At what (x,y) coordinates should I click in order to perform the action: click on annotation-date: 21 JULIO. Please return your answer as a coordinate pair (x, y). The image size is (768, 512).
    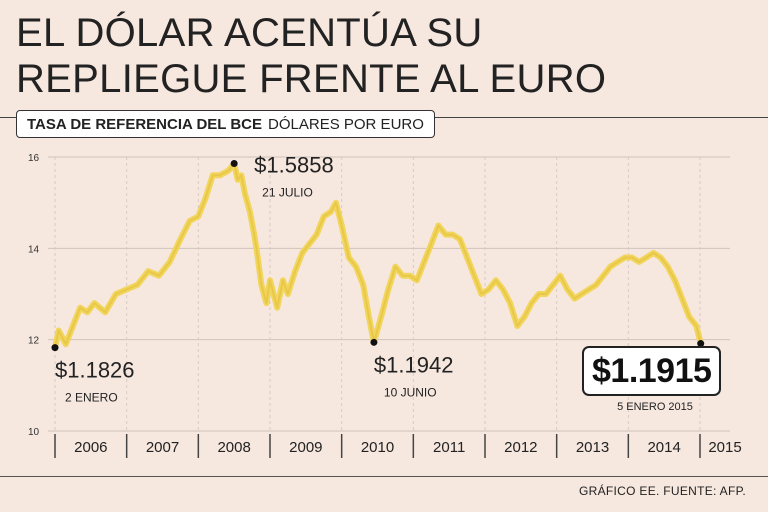
    Looking at the image, I should click on (287, 192).